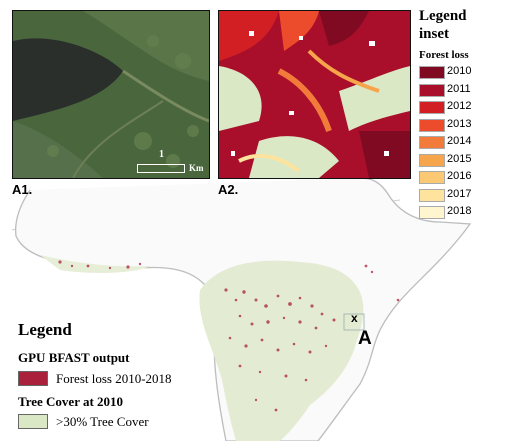 The width and height of the screenshot is (516, 441). Describe the element at coordinates (228, 189) in the screenshot. I see `panel-a2-label: A2.` at that location.